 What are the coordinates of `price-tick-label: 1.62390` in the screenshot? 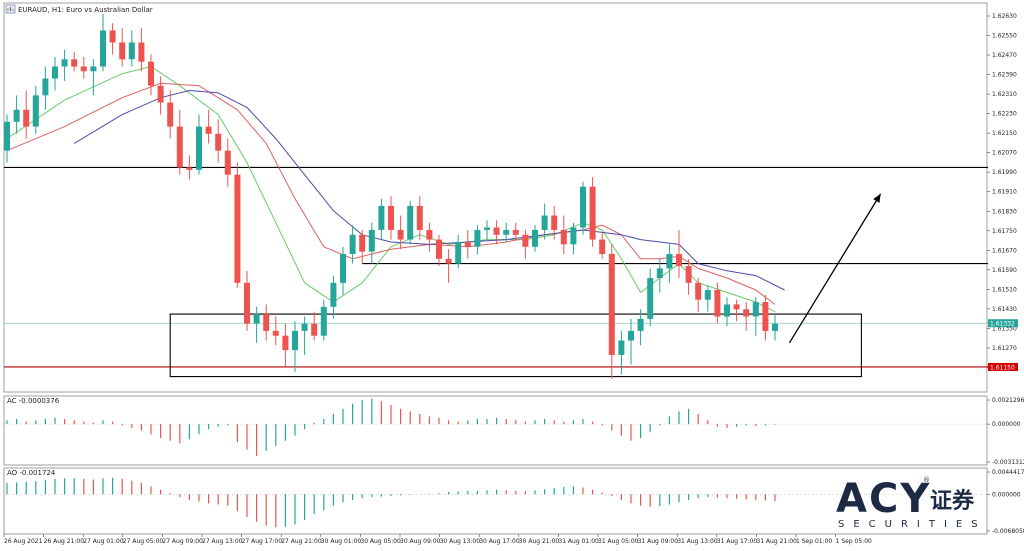 It's located at (1004, 75).